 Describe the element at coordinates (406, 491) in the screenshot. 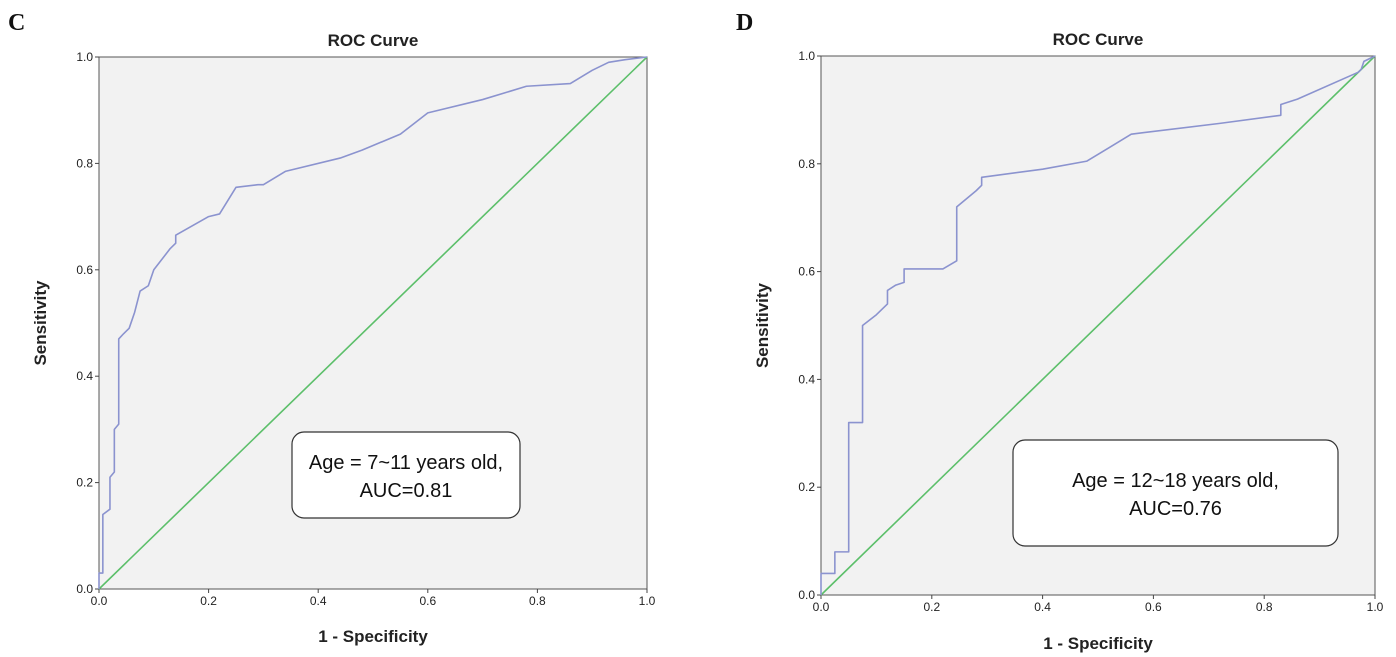

I see `annotation-auc: AUC=0.81` at that location.